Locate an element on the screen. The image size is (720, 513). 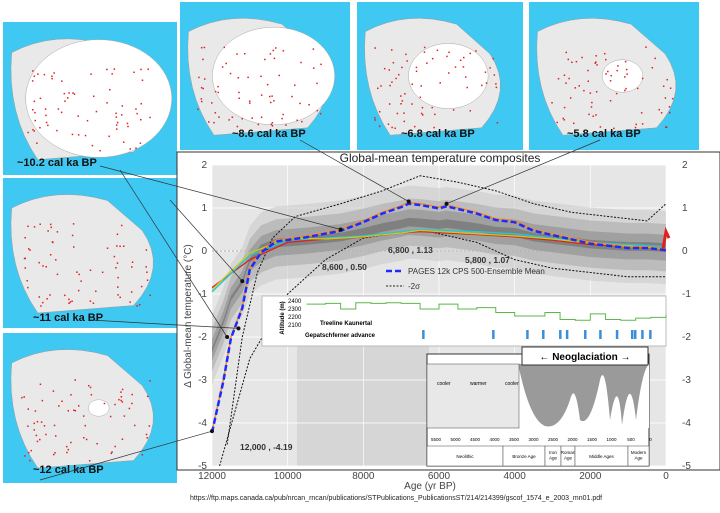
treeline-panel-bg is located at coordinates (464, 321).